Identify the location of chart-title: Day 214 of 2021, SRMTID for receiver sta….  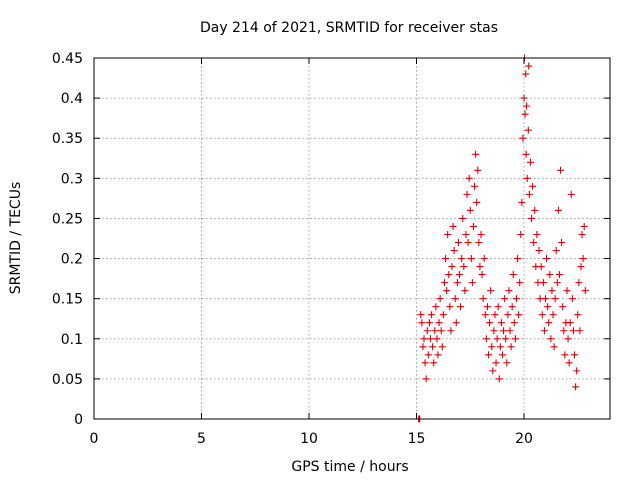
(349, 28).